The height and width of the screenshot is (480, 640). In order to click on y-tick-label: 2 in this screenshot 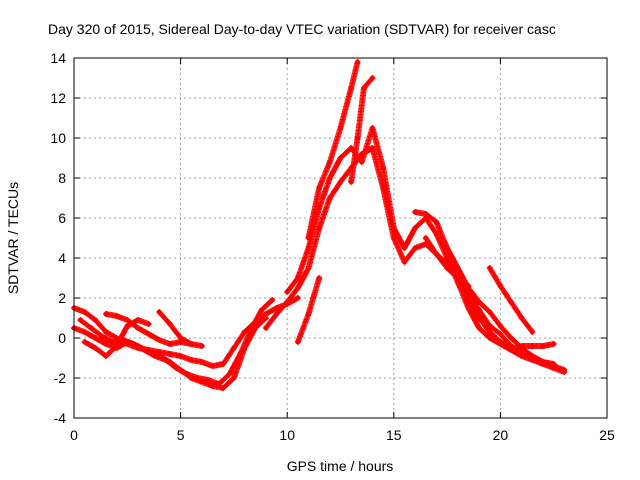, I will do `click(62, 298)`.